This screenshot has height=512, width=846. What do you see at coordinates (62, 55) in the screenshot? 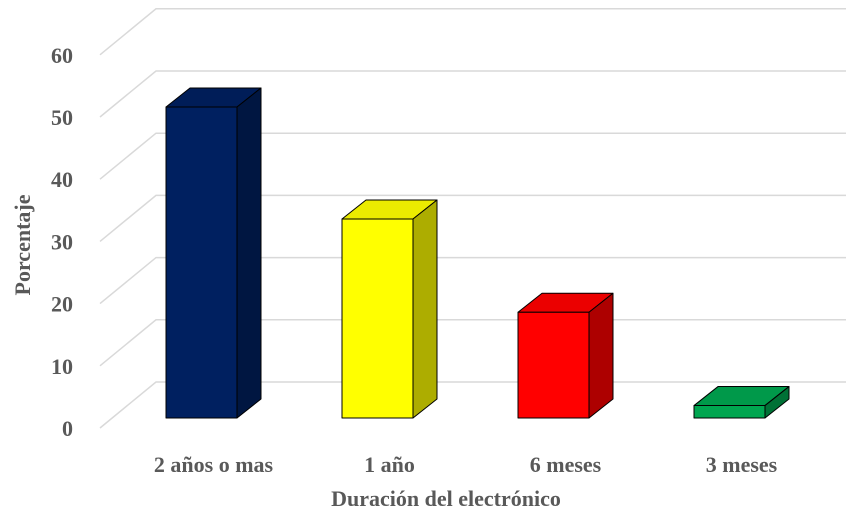
I see `y-tick-label: 60` at bounding box center [62, 55].